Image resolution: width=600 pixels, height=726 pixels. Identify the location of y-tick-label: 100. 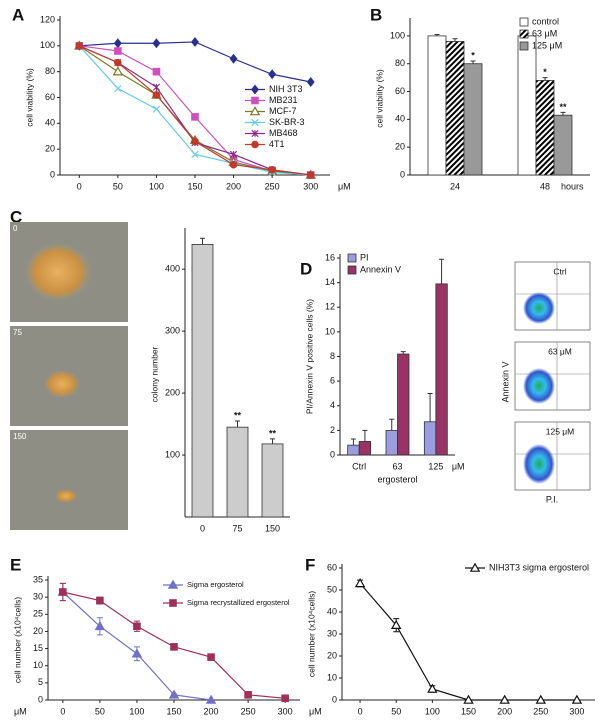
(397, 35).